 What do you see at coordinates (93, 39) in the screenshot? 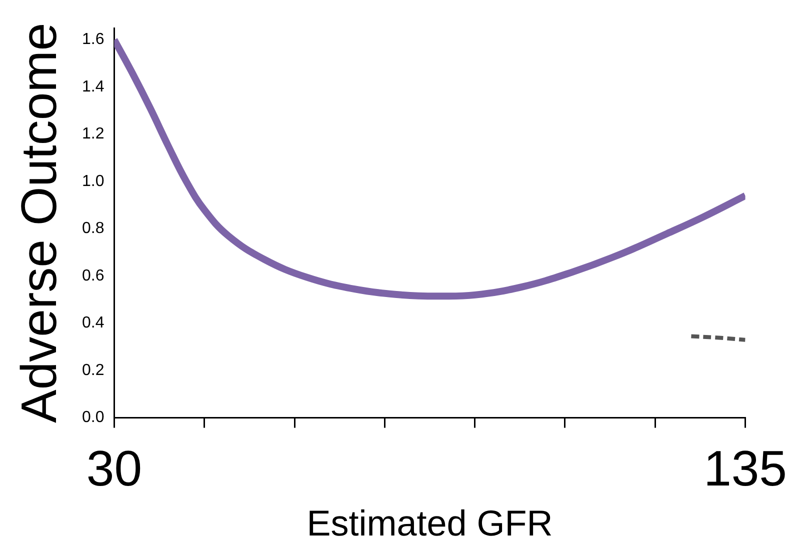
I see `y-tick-label: 1.6` at bounding box center [93, 39].